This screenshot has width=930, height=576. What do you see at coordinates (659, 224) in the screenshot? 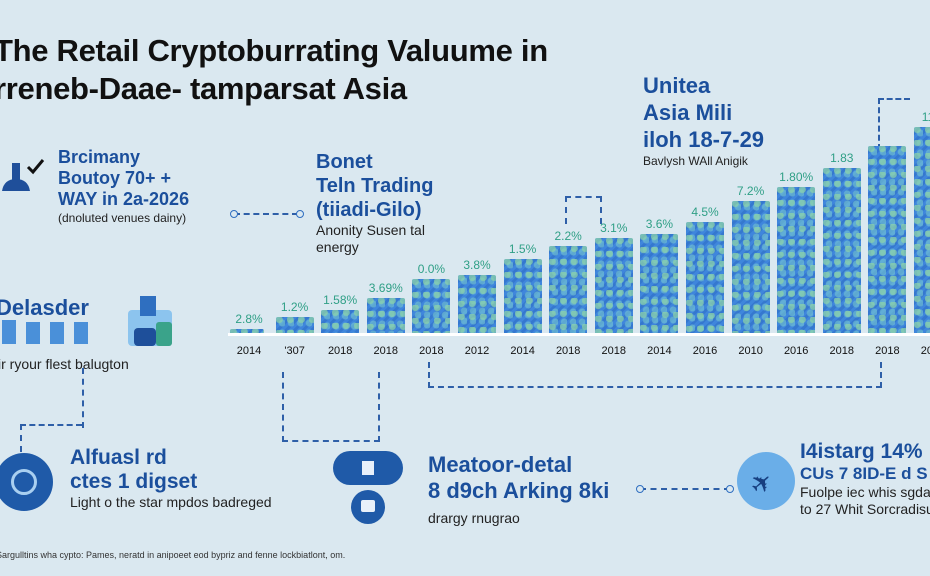
I see `value-label: 3.6%` at bounding box center [659, 224].